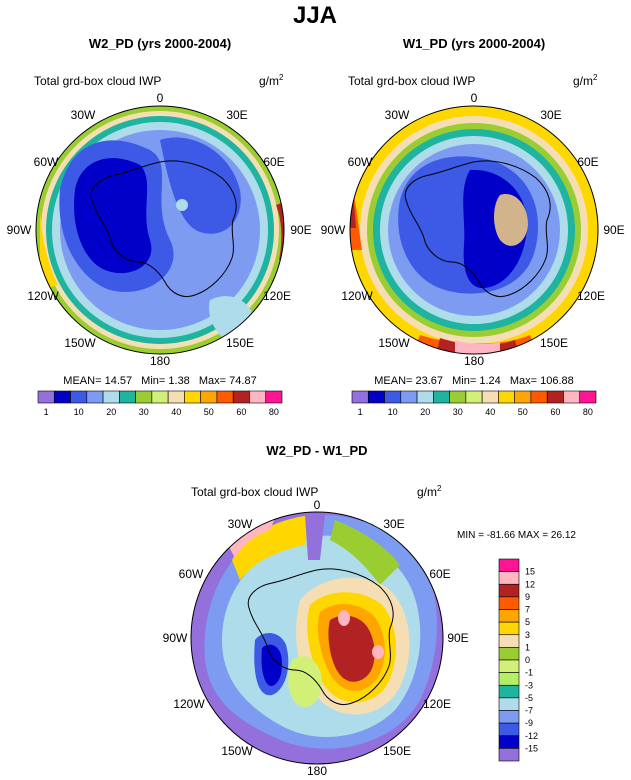 The width and height of the screenshot is (631, 780). Describe the element at coordinates (527, 610) in the screenshot. I see `colorbar-label: 7` at that location.